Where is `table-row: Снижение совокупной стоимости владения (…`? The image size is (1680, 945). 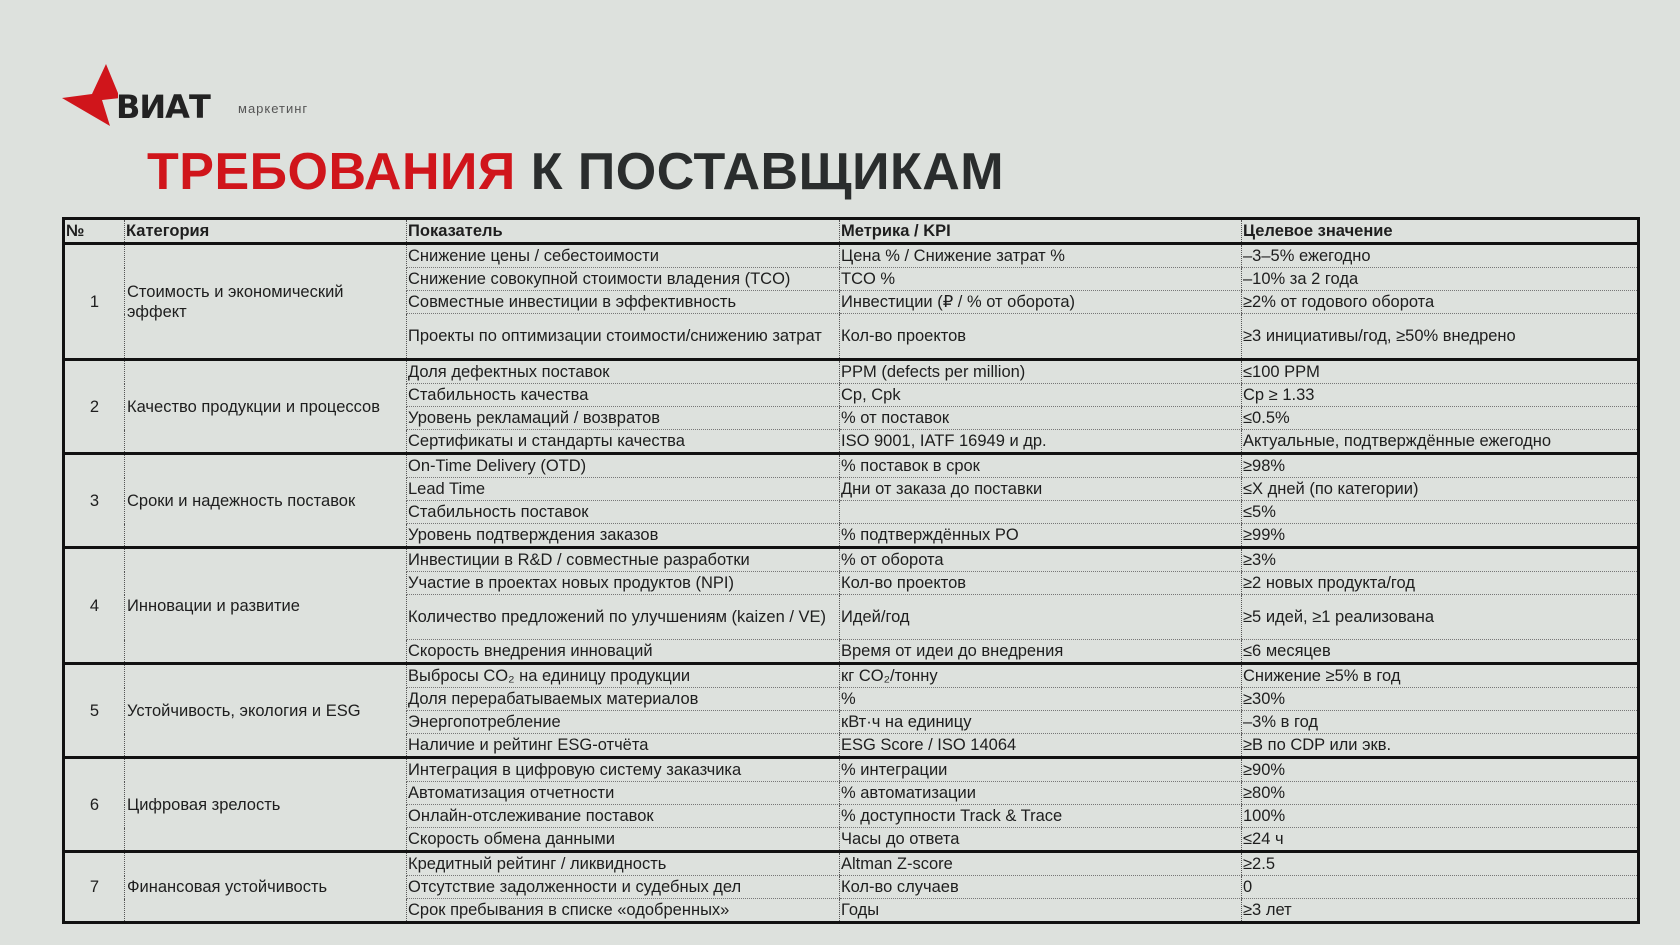
table-row: Снижение совокупной стоимости владения (… is located at coordinates (851, 279).